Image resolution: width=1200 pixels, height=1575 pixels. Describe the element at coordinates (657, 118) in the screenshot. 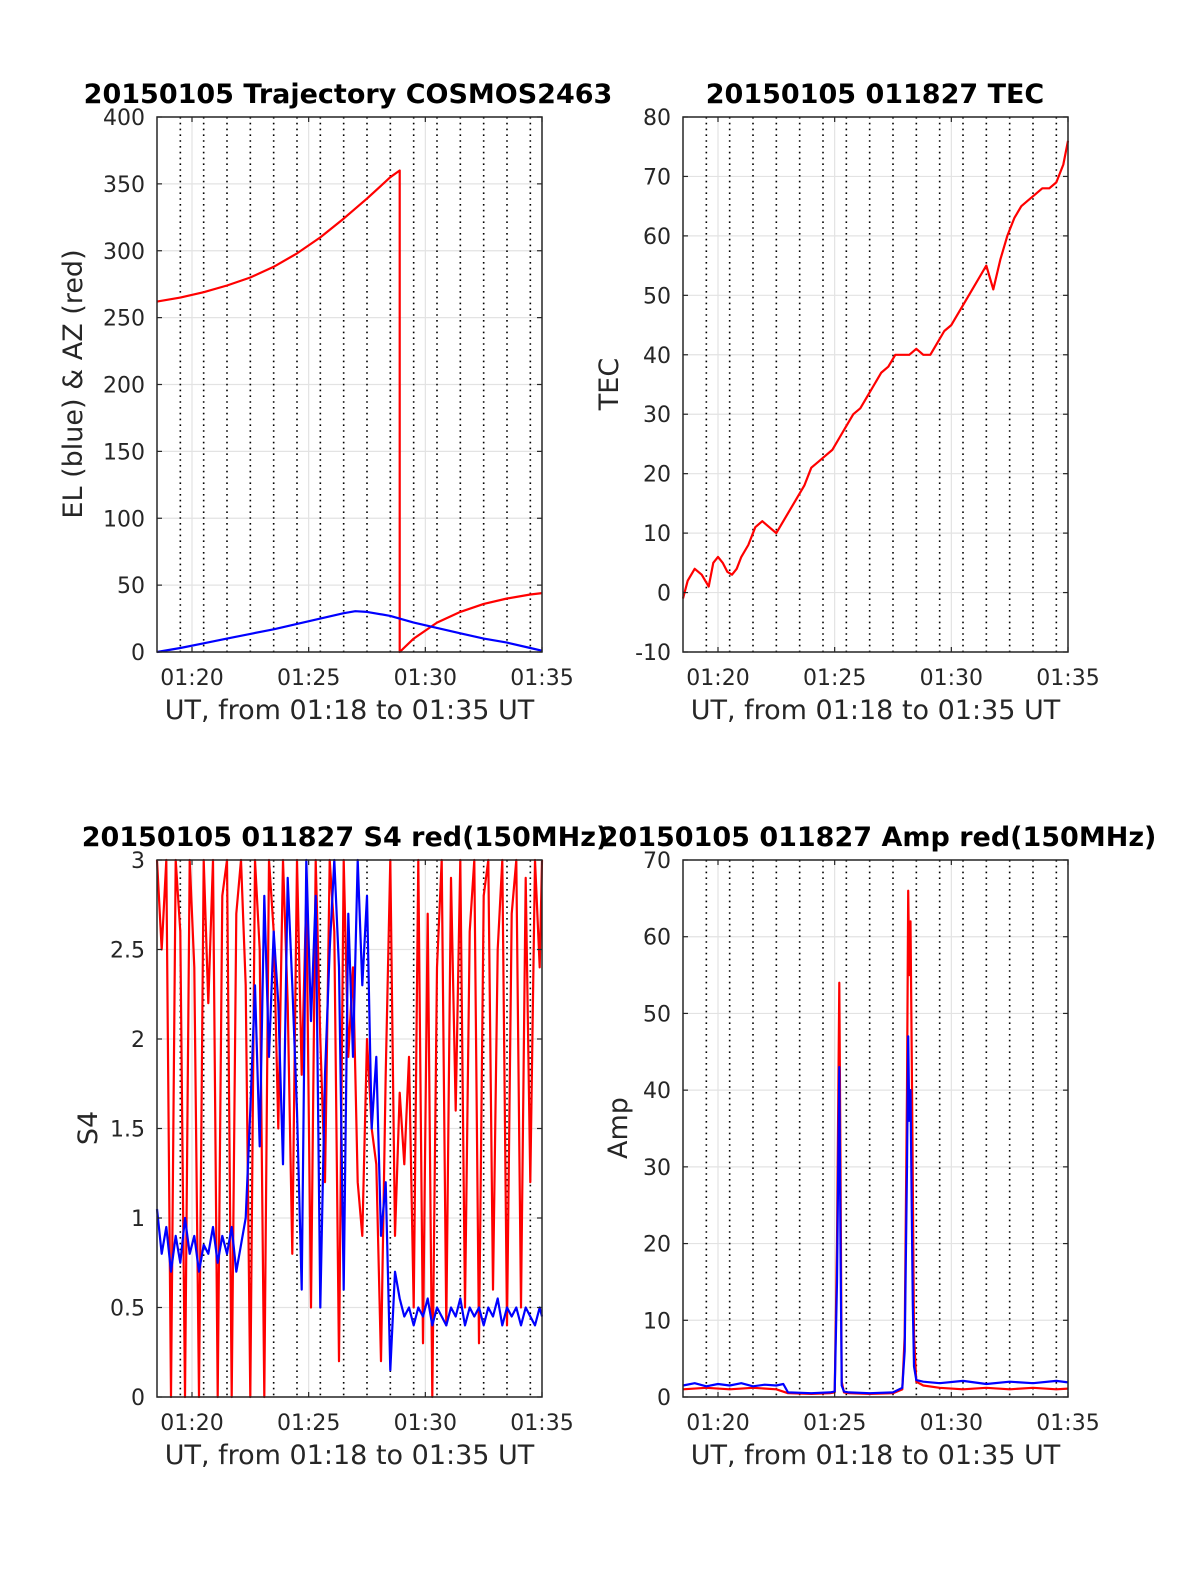

I see `y-tick-label: 80` at that location.